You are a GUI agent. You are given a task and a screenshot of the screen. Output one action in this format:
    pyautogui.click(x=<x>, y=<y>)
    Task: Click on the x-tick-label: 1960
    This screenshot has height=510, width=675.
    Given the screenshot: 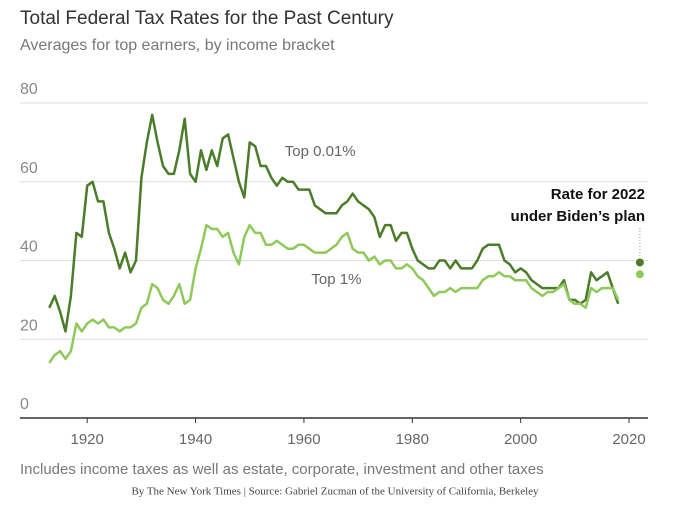 What is the action you would take?
    pyautogui.click(x=303, y=439)
    